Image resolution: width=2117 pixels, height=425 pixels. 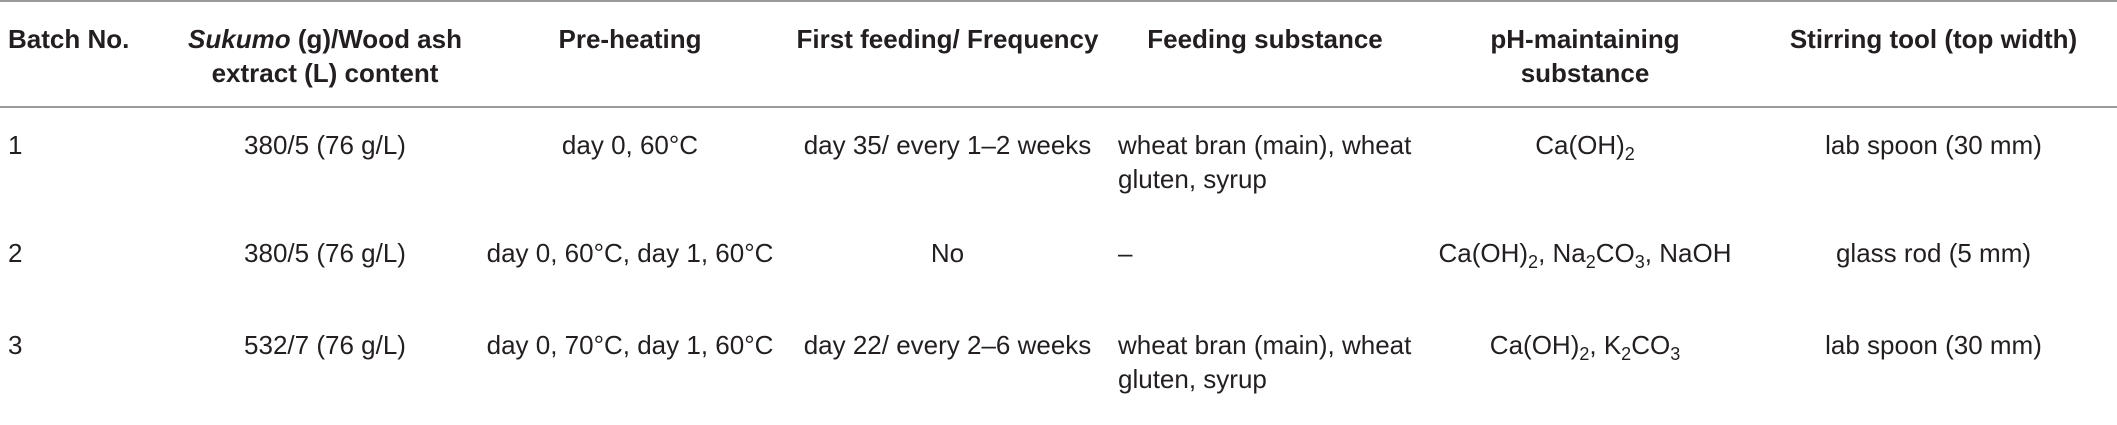 What do you see at coordinates (1585, 166) in the screenshot?
I see `cell-ph-substance: Ca(OH)2` at bounding box center [1585, 166].